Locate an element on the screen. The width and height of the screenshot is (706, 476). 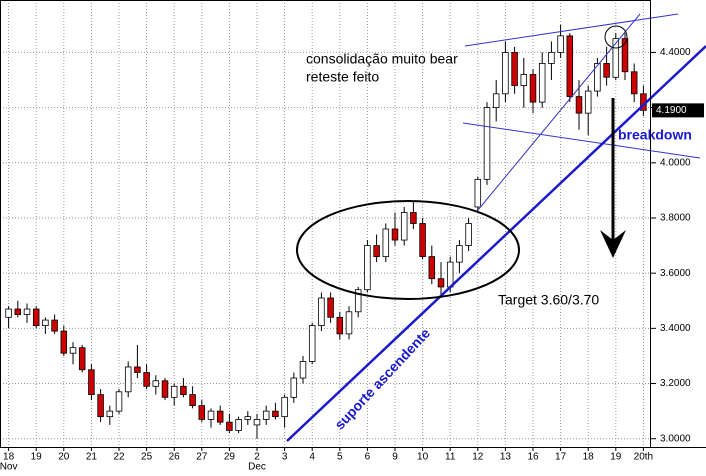
annotation: Target 3.60/3.70 is located at coordinates (548, 300).